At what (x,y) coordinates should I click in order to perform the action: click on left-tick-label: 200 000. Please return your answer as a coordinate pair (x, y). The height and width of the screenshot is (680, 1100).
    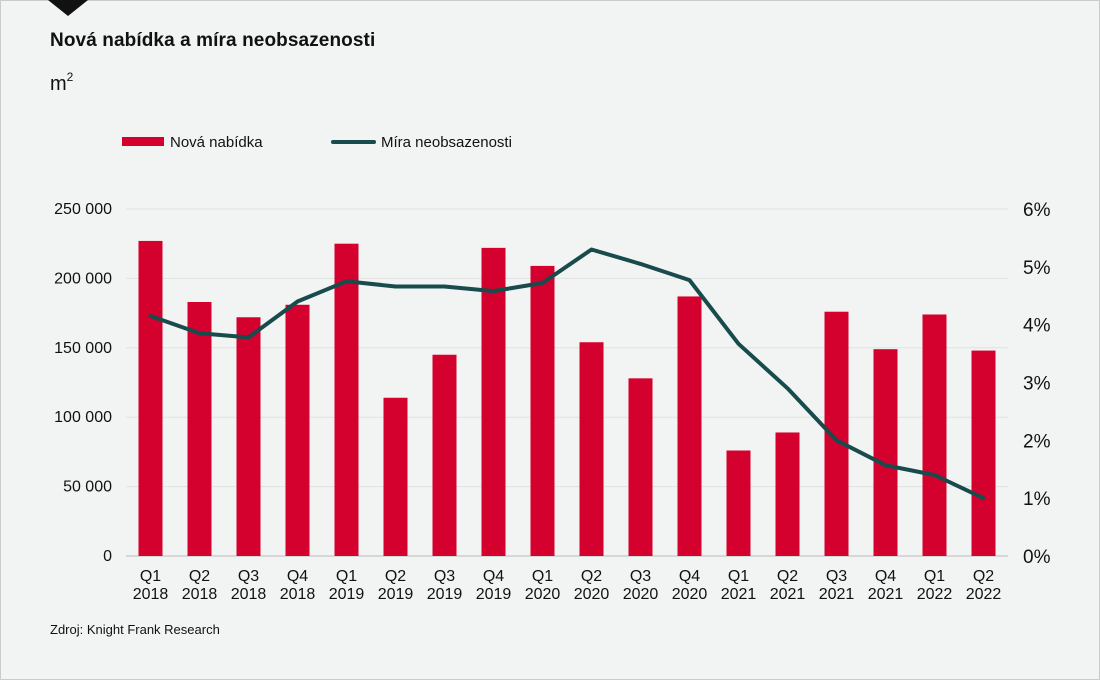
    Looking at the image, I should click on (83, 278).